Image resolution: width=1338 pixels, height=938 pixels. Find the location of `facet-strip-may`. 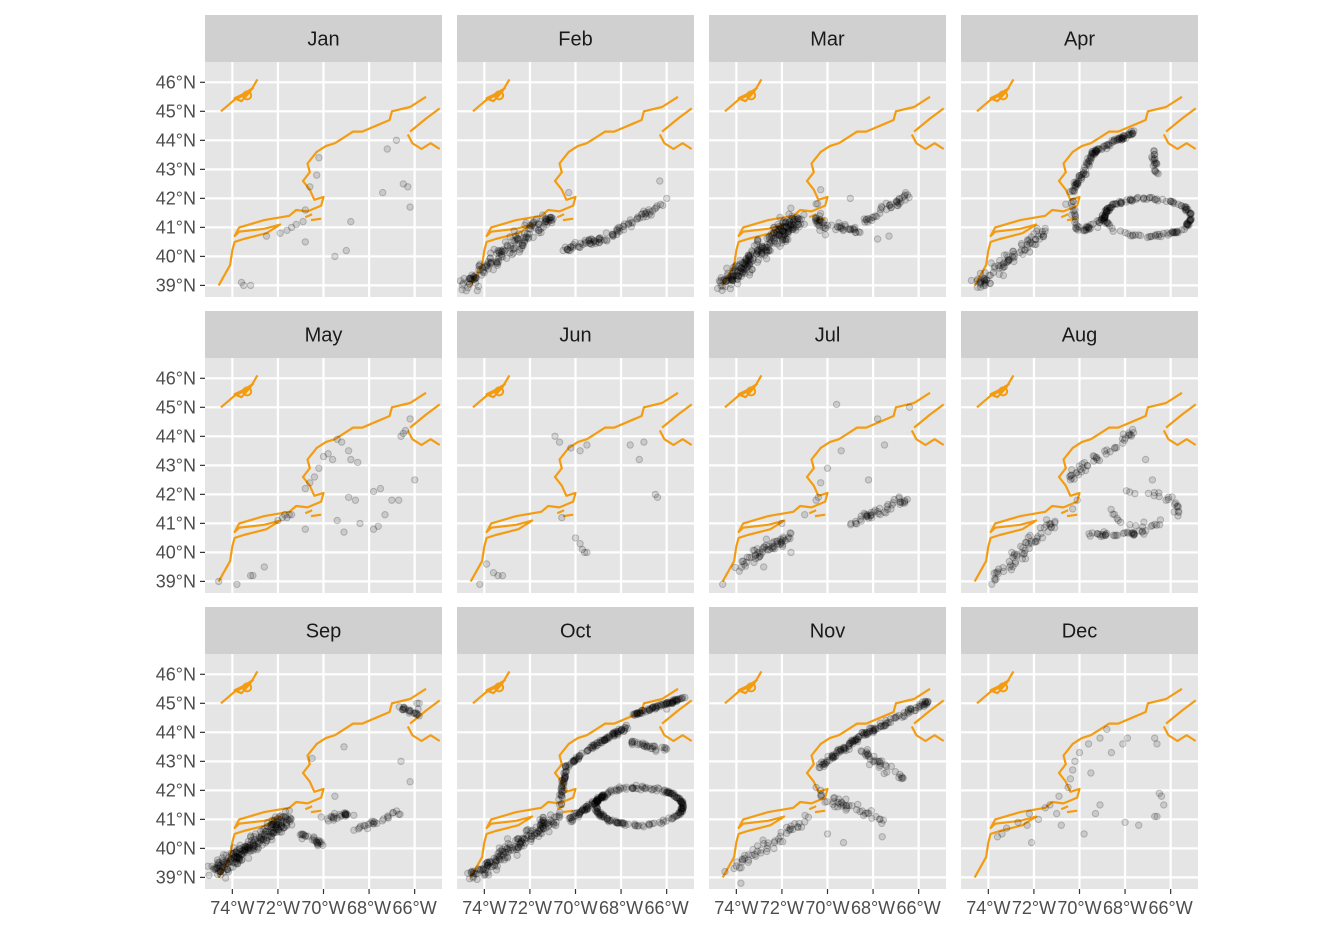

facet-strip-may is located at coordinates (323, 334).